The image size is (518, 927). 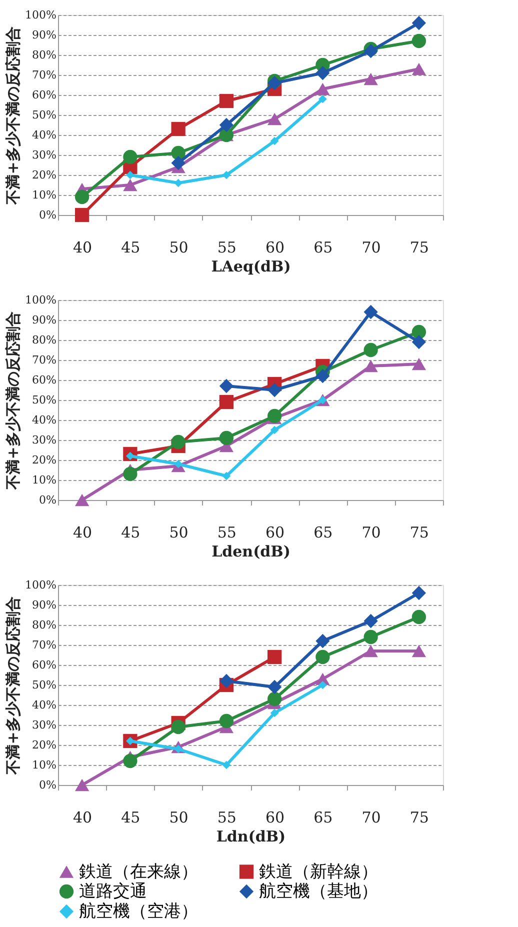 What do you see at coordinates (251, 551) in the screenshot?
I see `x-axis-title: Lden(dB)` at bounding box center [251, 551].